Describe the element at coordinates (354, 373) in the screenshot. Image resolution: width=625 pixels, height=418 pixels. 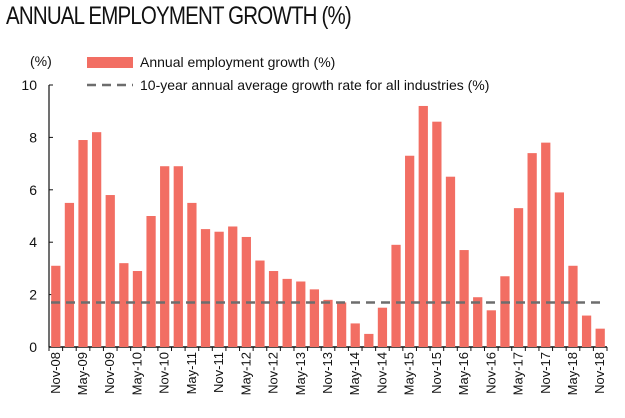
I see `x-tick-label: May-14` at that location.